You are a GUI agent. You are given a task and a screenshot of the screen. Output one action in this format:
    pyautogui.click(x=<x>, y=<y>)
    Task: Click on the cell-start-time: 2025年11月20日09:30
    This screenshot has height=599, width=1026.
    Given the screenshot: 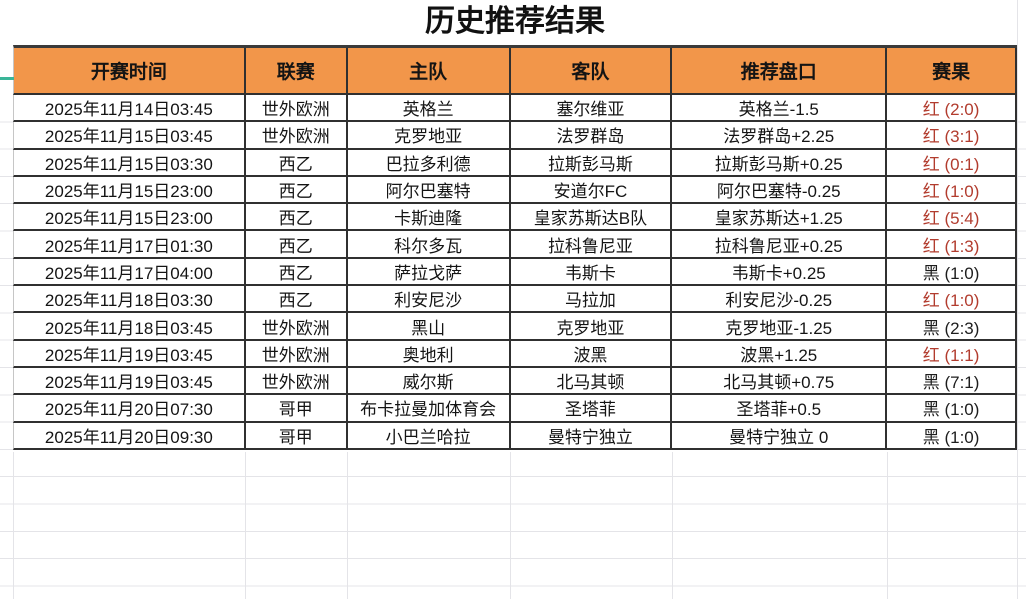 What is the action you would take?
    pyautogui.click(x=130, y=435)
    